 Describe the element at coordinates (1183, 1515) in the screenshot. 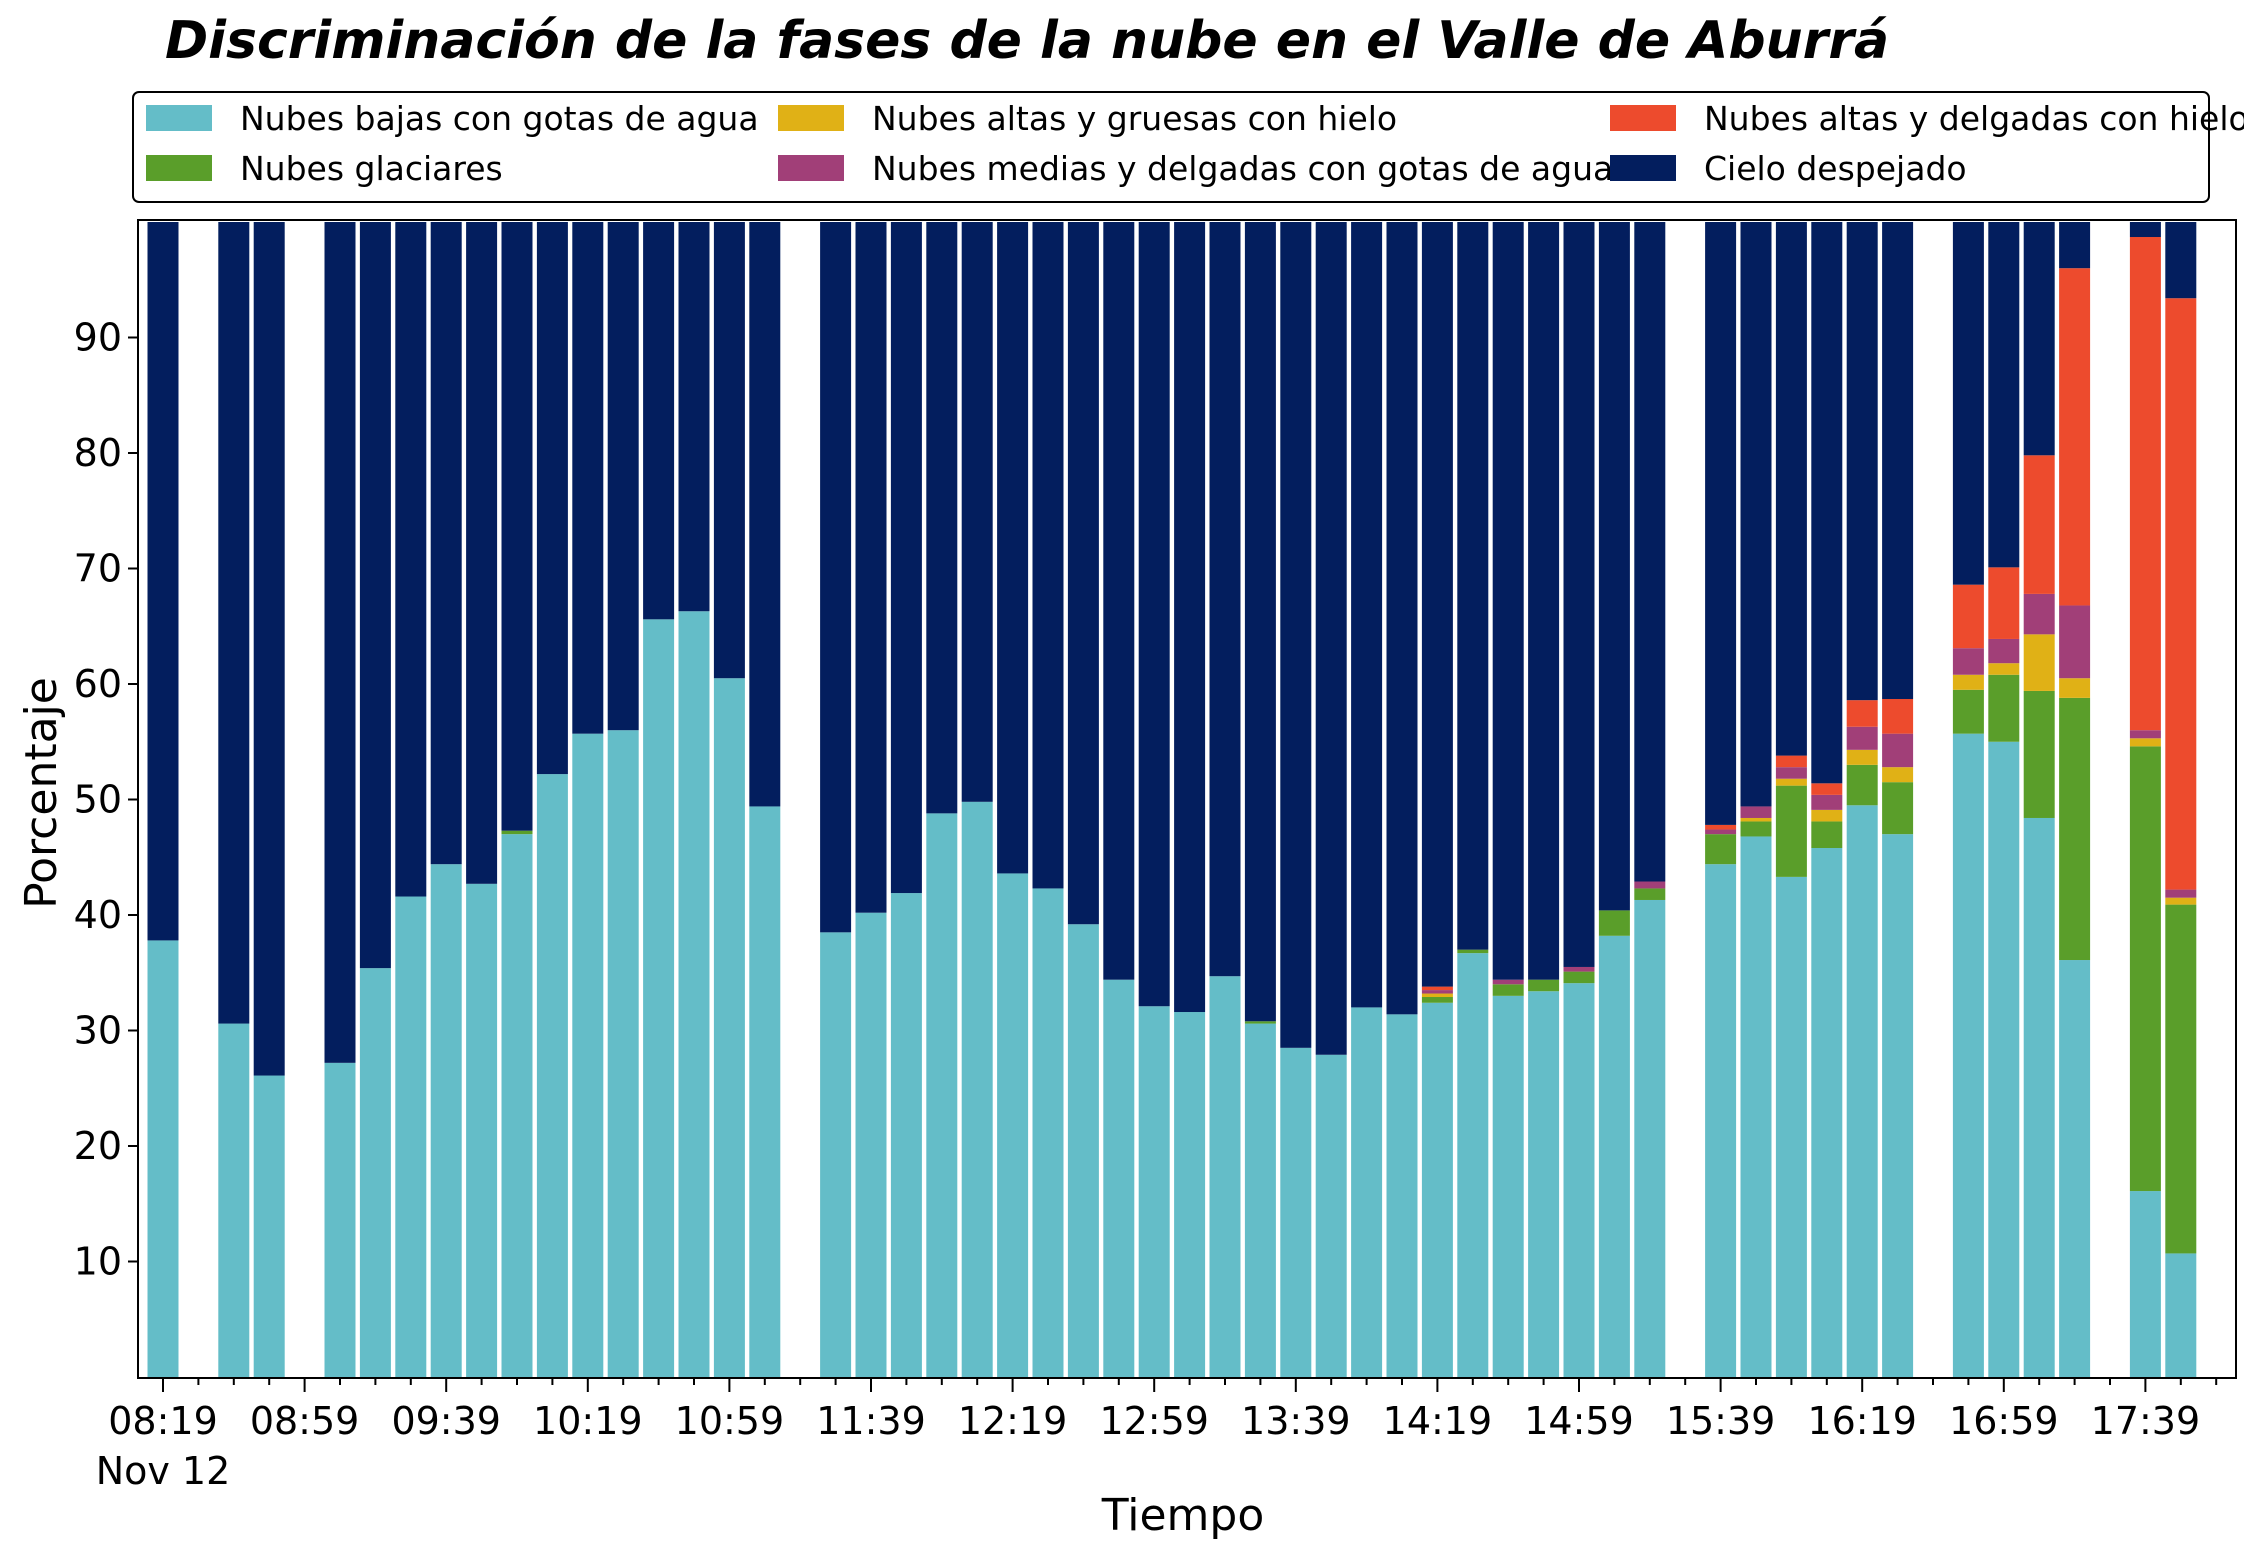

I see `x-axis-label: Tiempo` at that location.